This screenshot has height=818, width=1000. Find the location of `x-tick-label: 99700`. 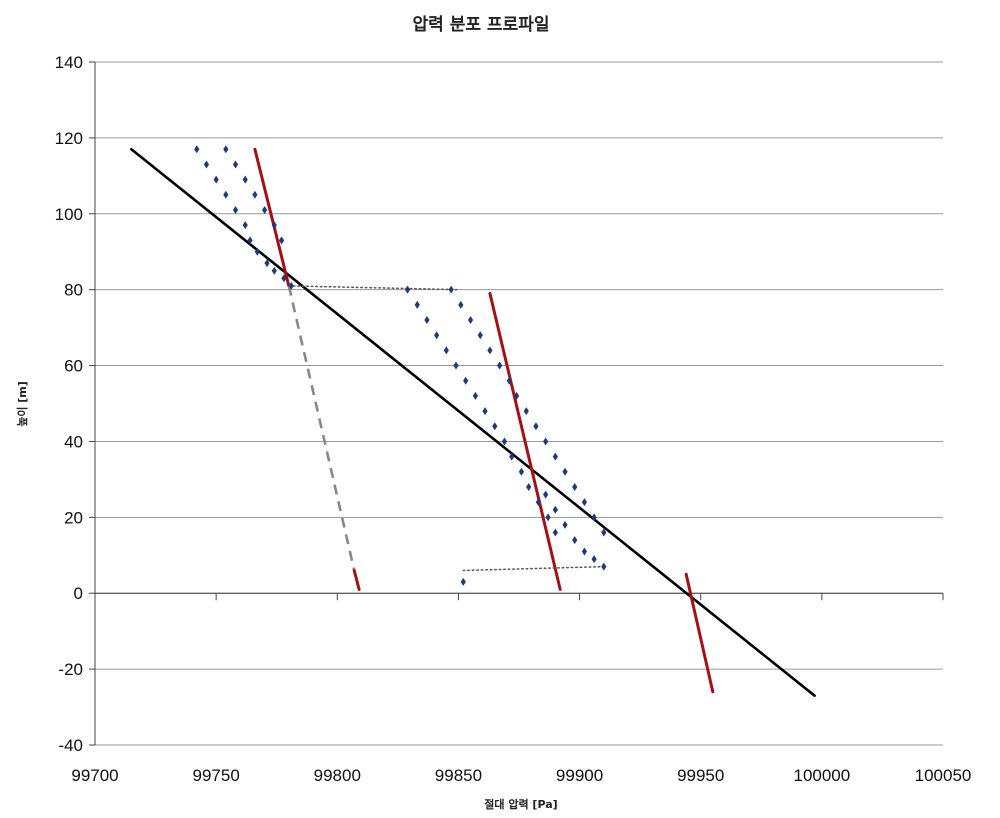

x-tick-label: 99700 is located at coordinates (94, 775).